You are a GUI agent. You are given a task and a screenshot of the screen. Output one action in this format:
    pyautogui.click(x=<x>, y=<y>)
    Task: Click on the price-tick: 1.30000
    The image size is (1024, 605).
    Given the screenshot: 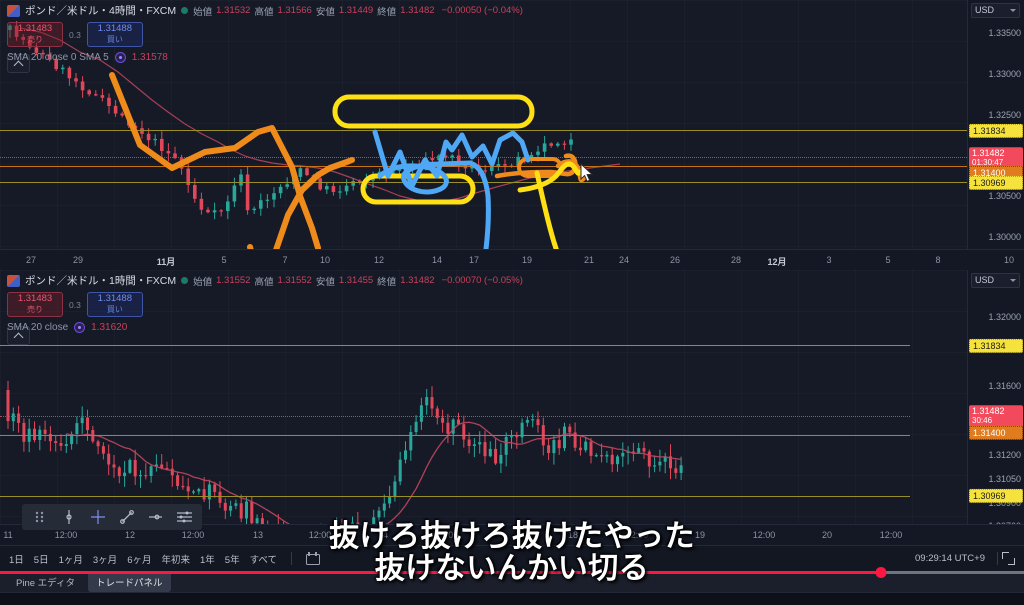 What is the action you would take?
    pyautogui.click(x=1004, y=237)
    